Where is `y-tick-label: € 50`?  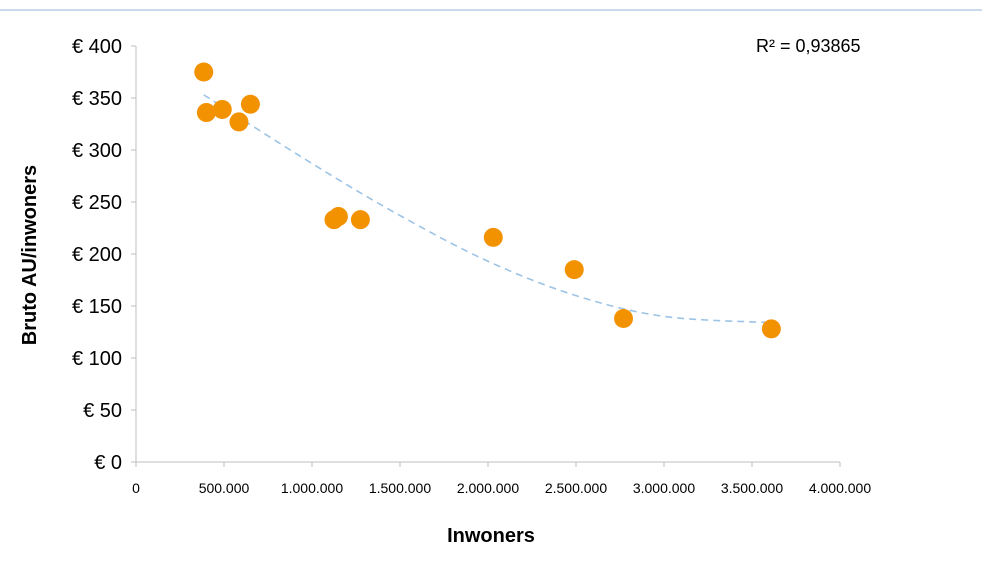
y-tick-label: € 50 is located at coordinates (102, 411).